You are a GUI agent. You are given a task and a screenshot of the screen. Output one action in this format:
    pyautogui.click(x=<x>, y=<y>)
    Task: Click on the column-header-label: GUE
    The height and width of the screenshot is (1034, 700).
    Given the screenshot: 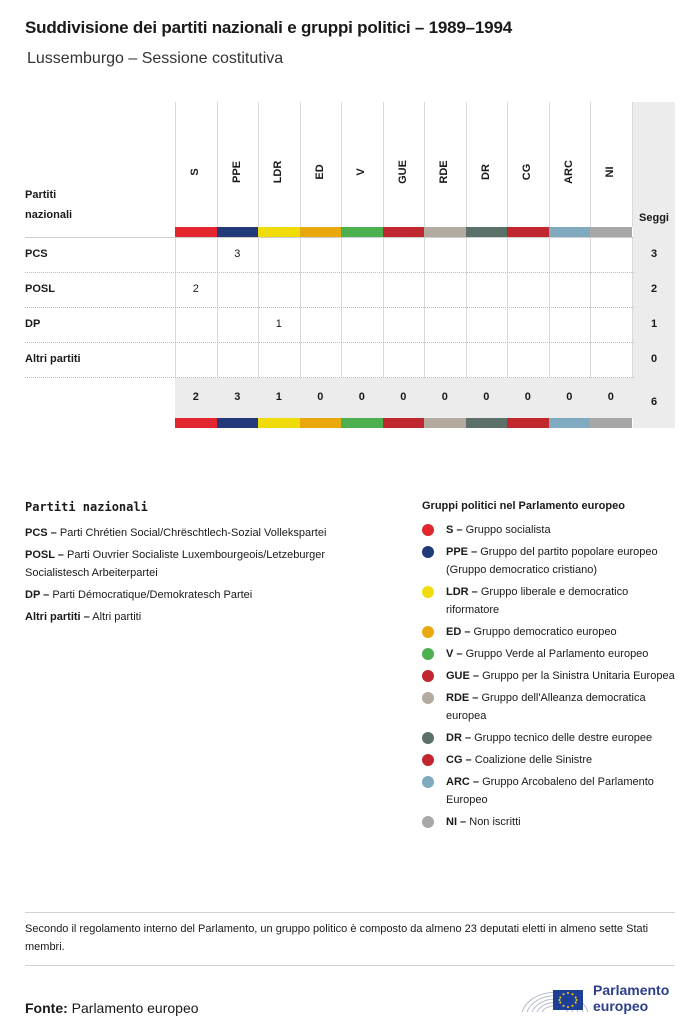 What is the action you would take?
    pyautogui.click(x=402, y=172)
    